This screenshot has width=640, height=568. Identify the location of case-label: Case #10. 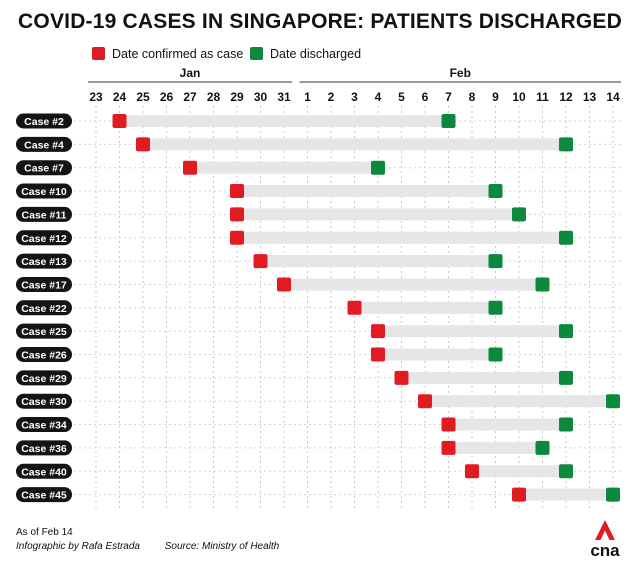
(44, 192).